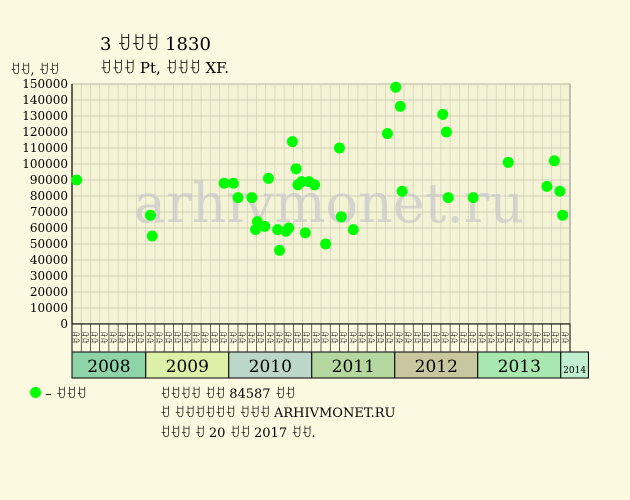 The image size is (630, 500). Describe the element at coordinates (270, 367) in the screenshot. I see `year-label: 2010` at that location.